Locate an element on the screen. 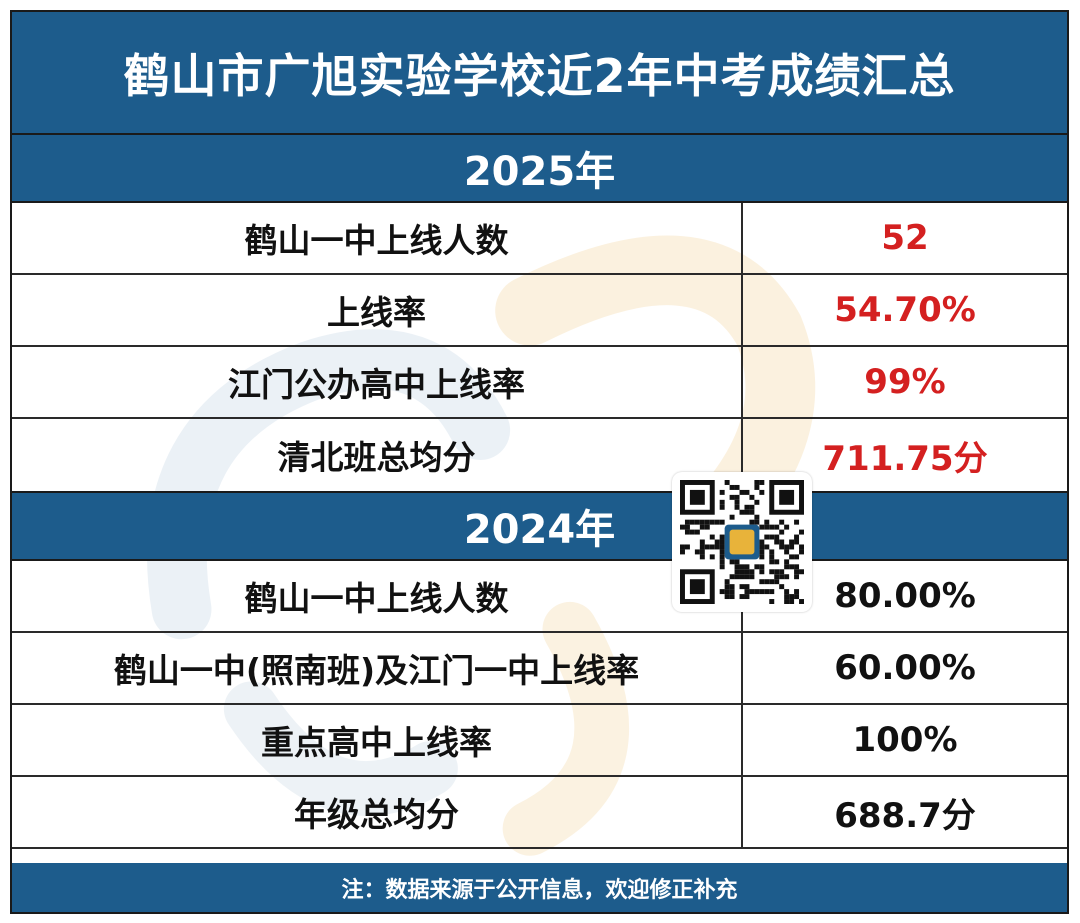  table-row: 清北班总均分 711.75分 is located at coordinates (539, 455).